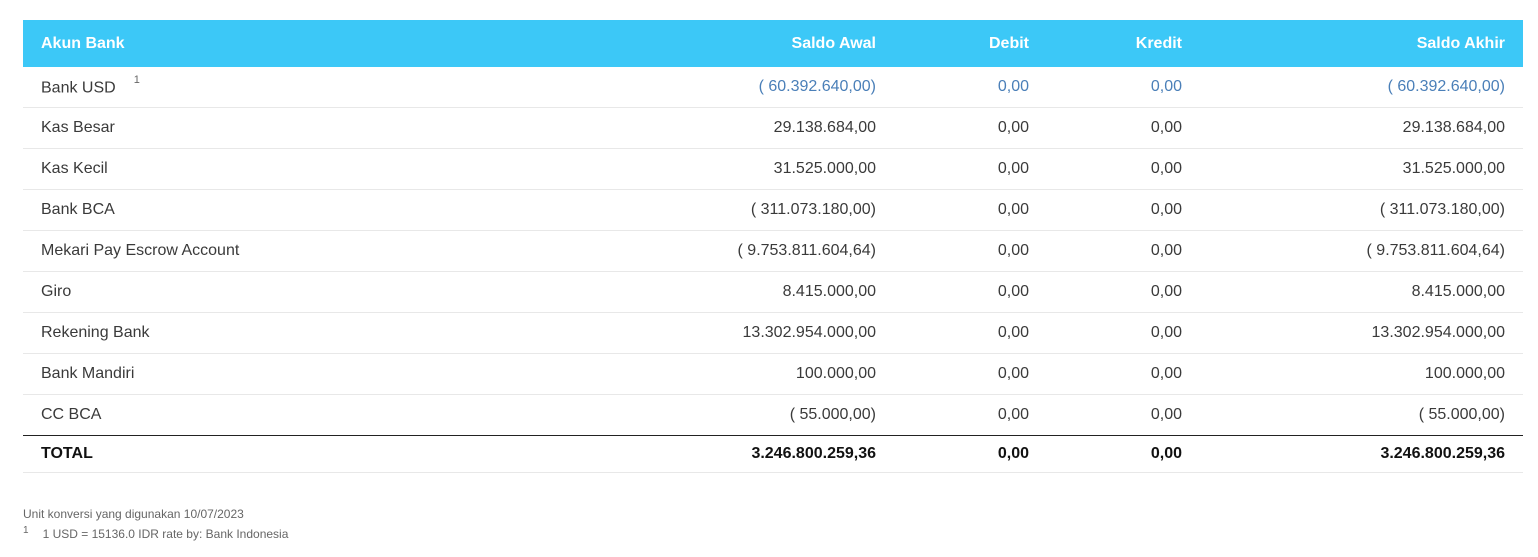  What do you see at coordinates (723, 374) in the screenshot?
I see `opening-balance: 100.000,00` at bounding box center [723, 374].